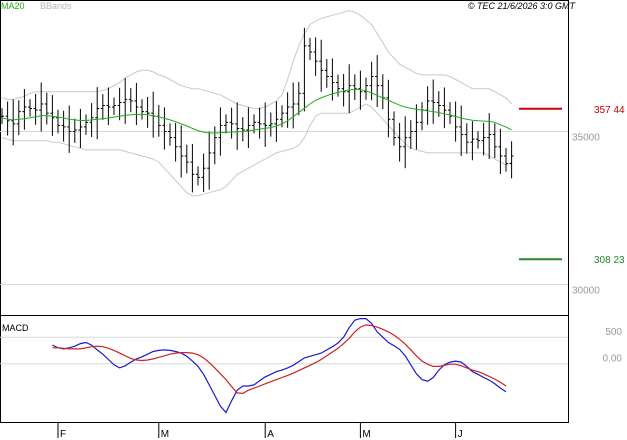  What do you see at coordinates (613, 359) in the screenshot?
I see `macd-y-tick-label: 0.00` at bounding box center [613, 359].